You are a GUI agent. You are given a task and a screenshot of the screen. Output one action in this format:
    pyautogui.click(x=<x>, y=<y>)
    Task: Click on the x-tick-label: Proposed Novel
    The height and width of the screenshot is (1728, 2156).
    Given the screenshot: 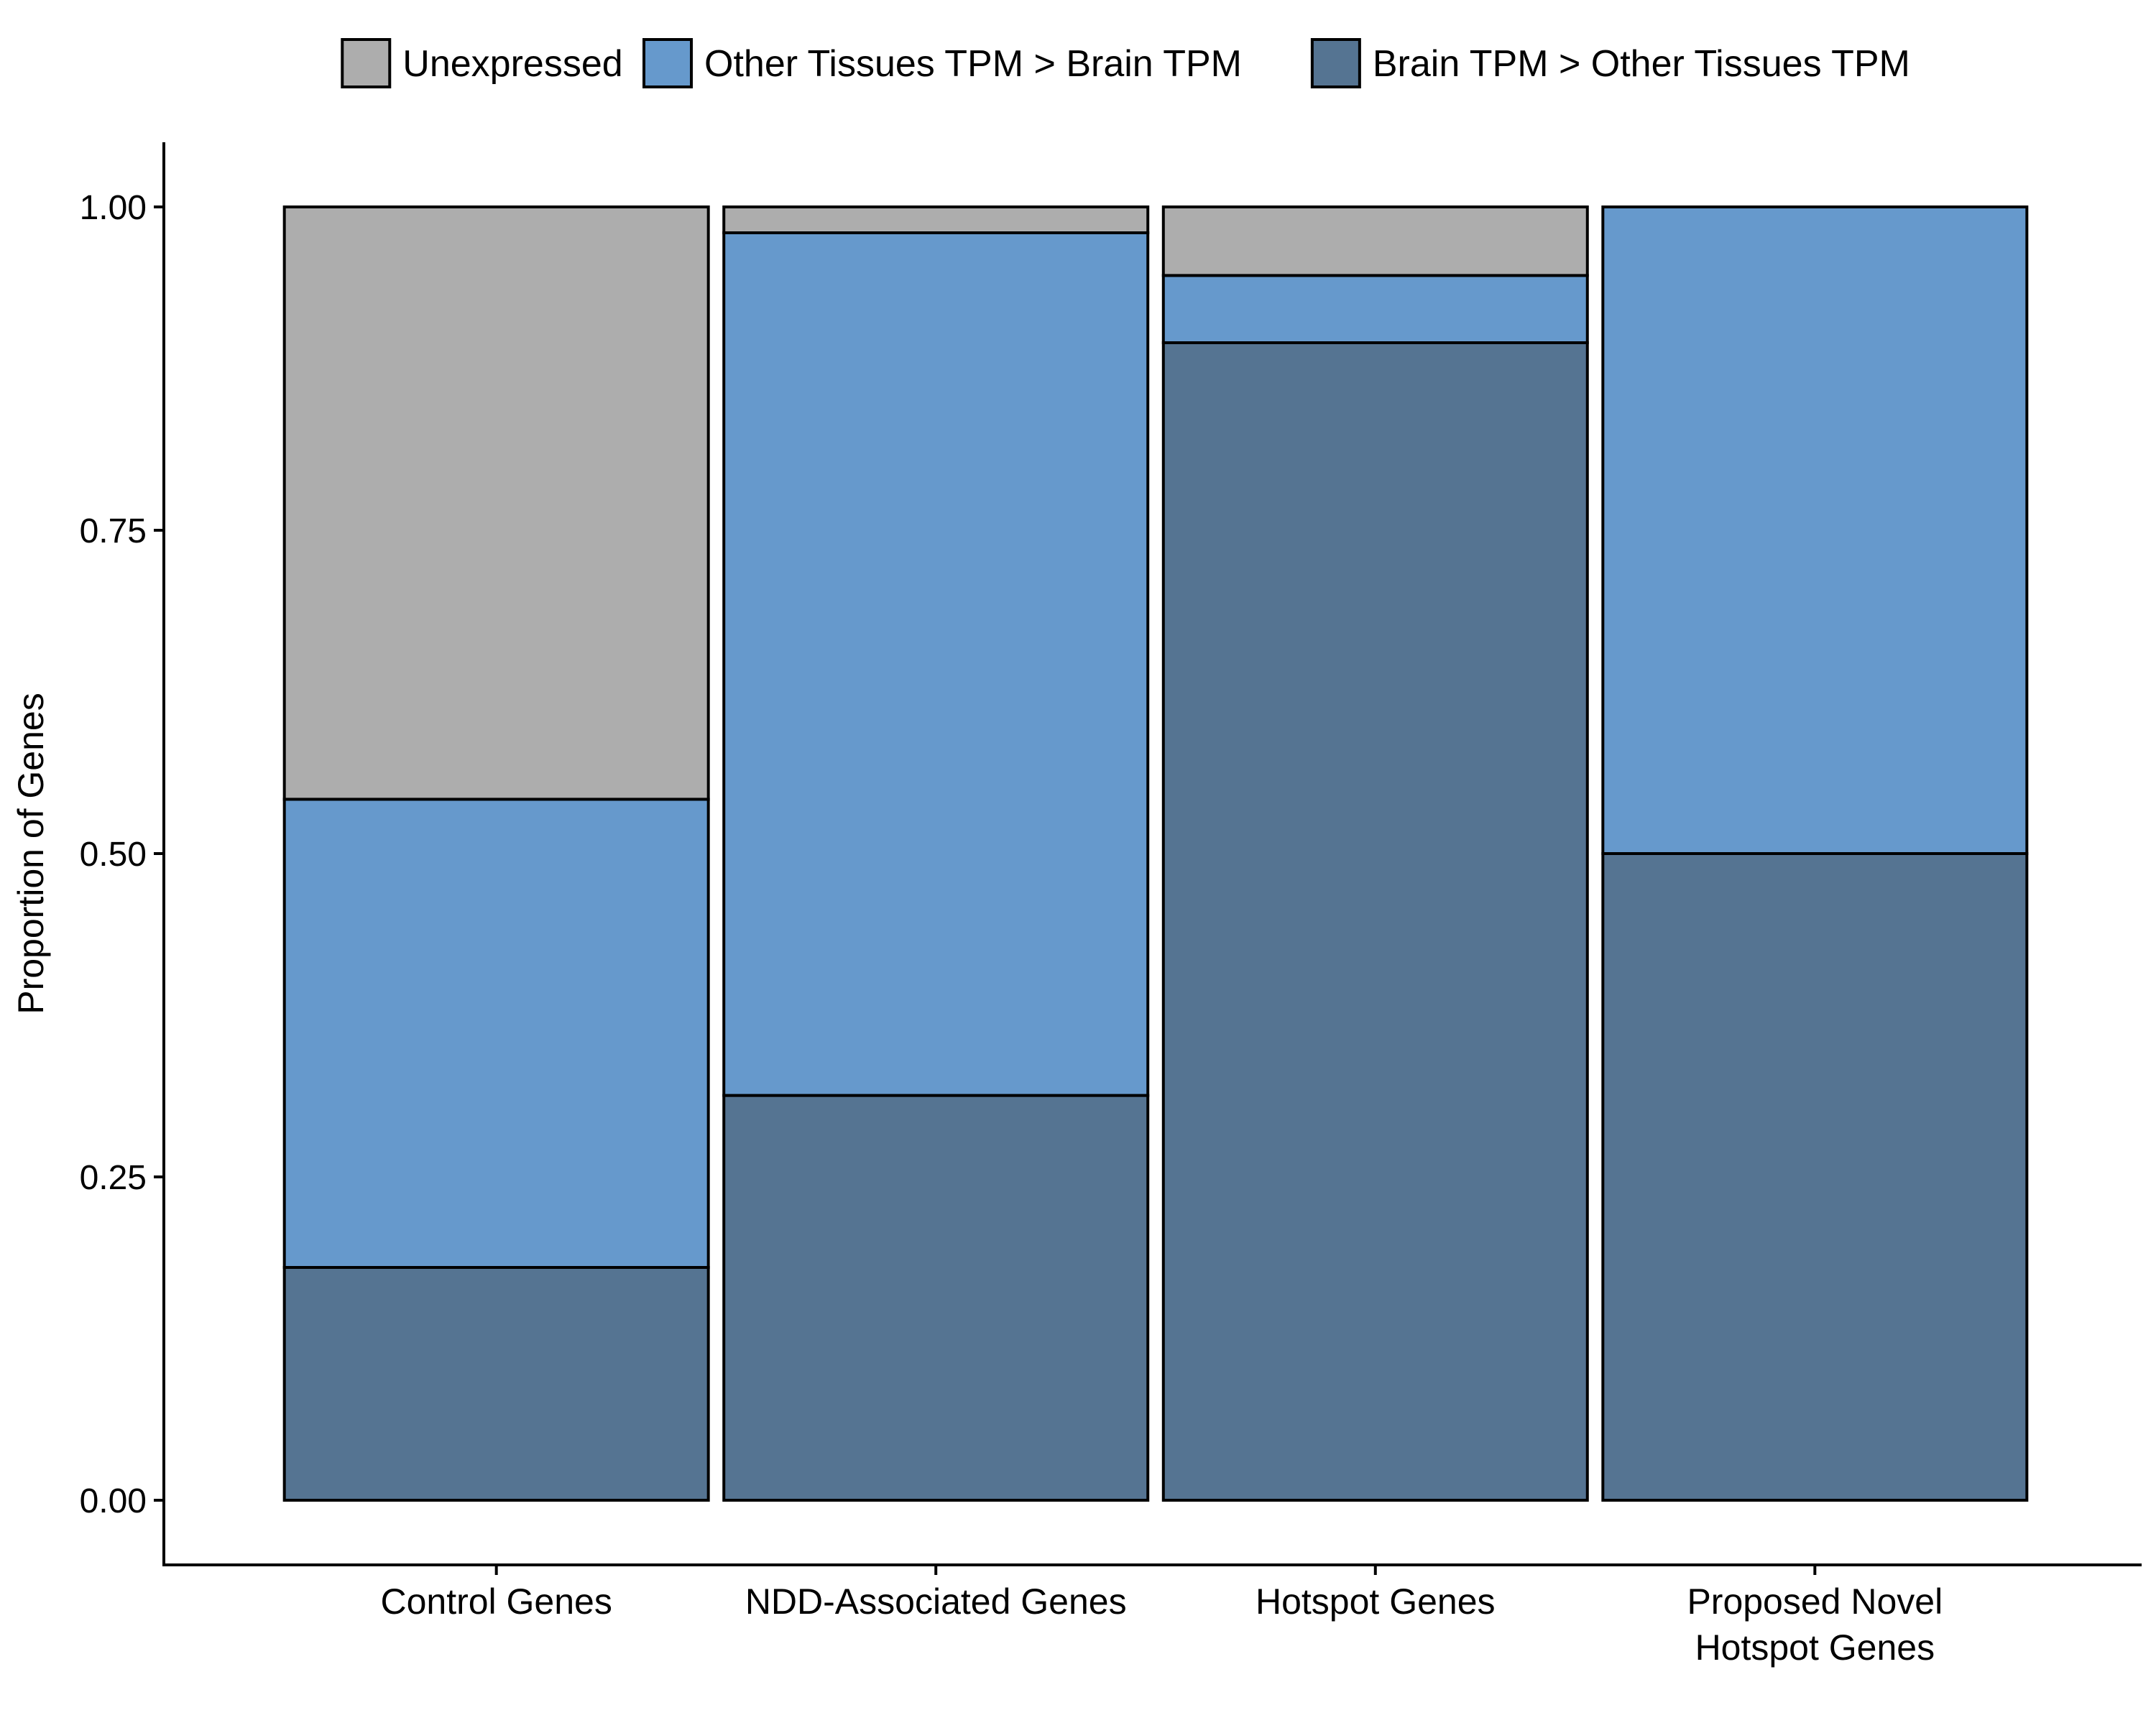 What is the action you would take?
    pyautogui.click(x=1815, y=1602)
    